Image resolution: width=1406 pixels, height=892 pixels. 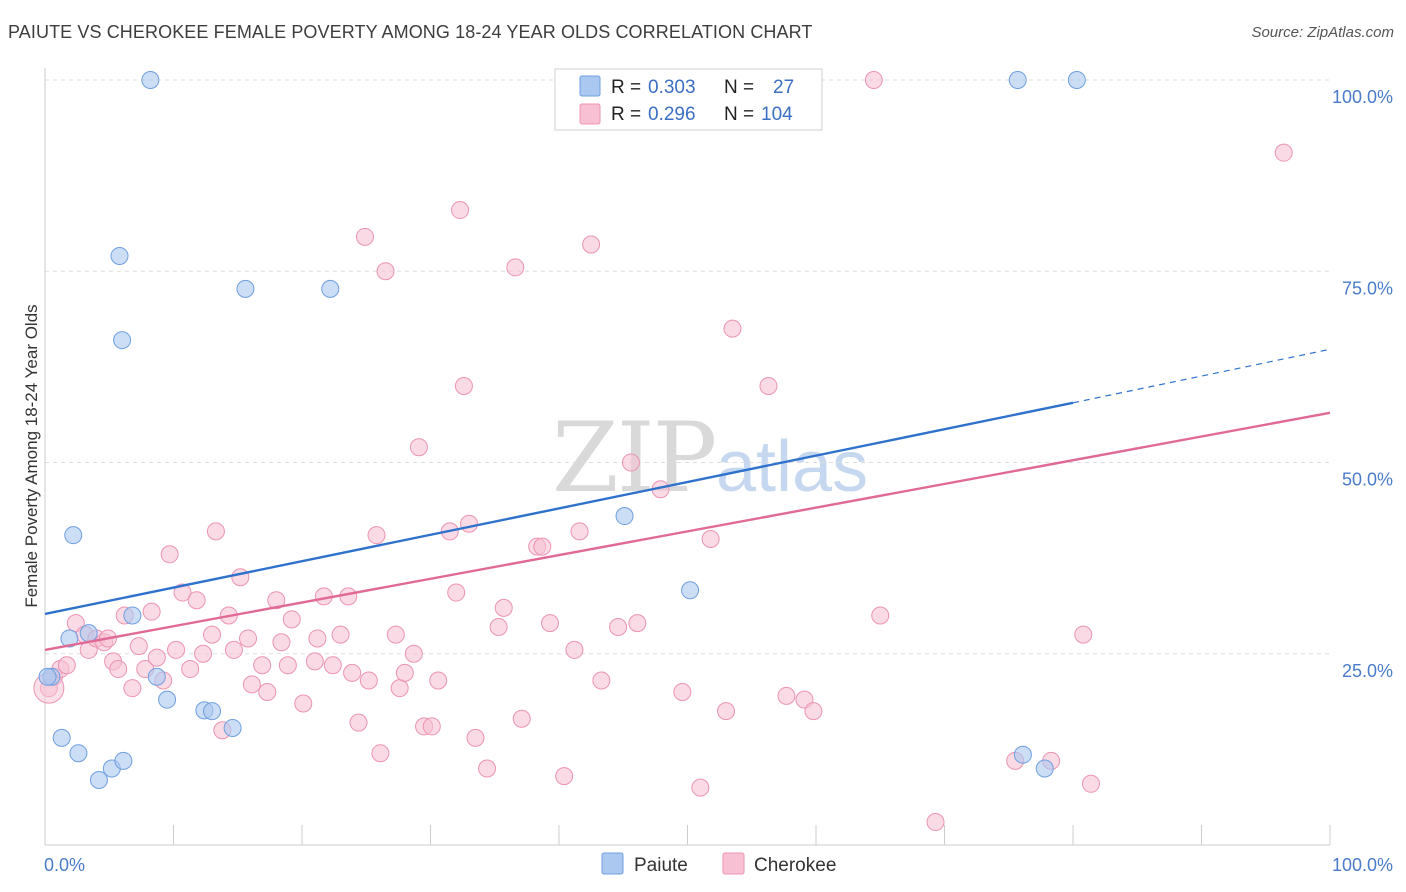 I want to click on legend-swatch-paiute, so click(x=590, y=86).